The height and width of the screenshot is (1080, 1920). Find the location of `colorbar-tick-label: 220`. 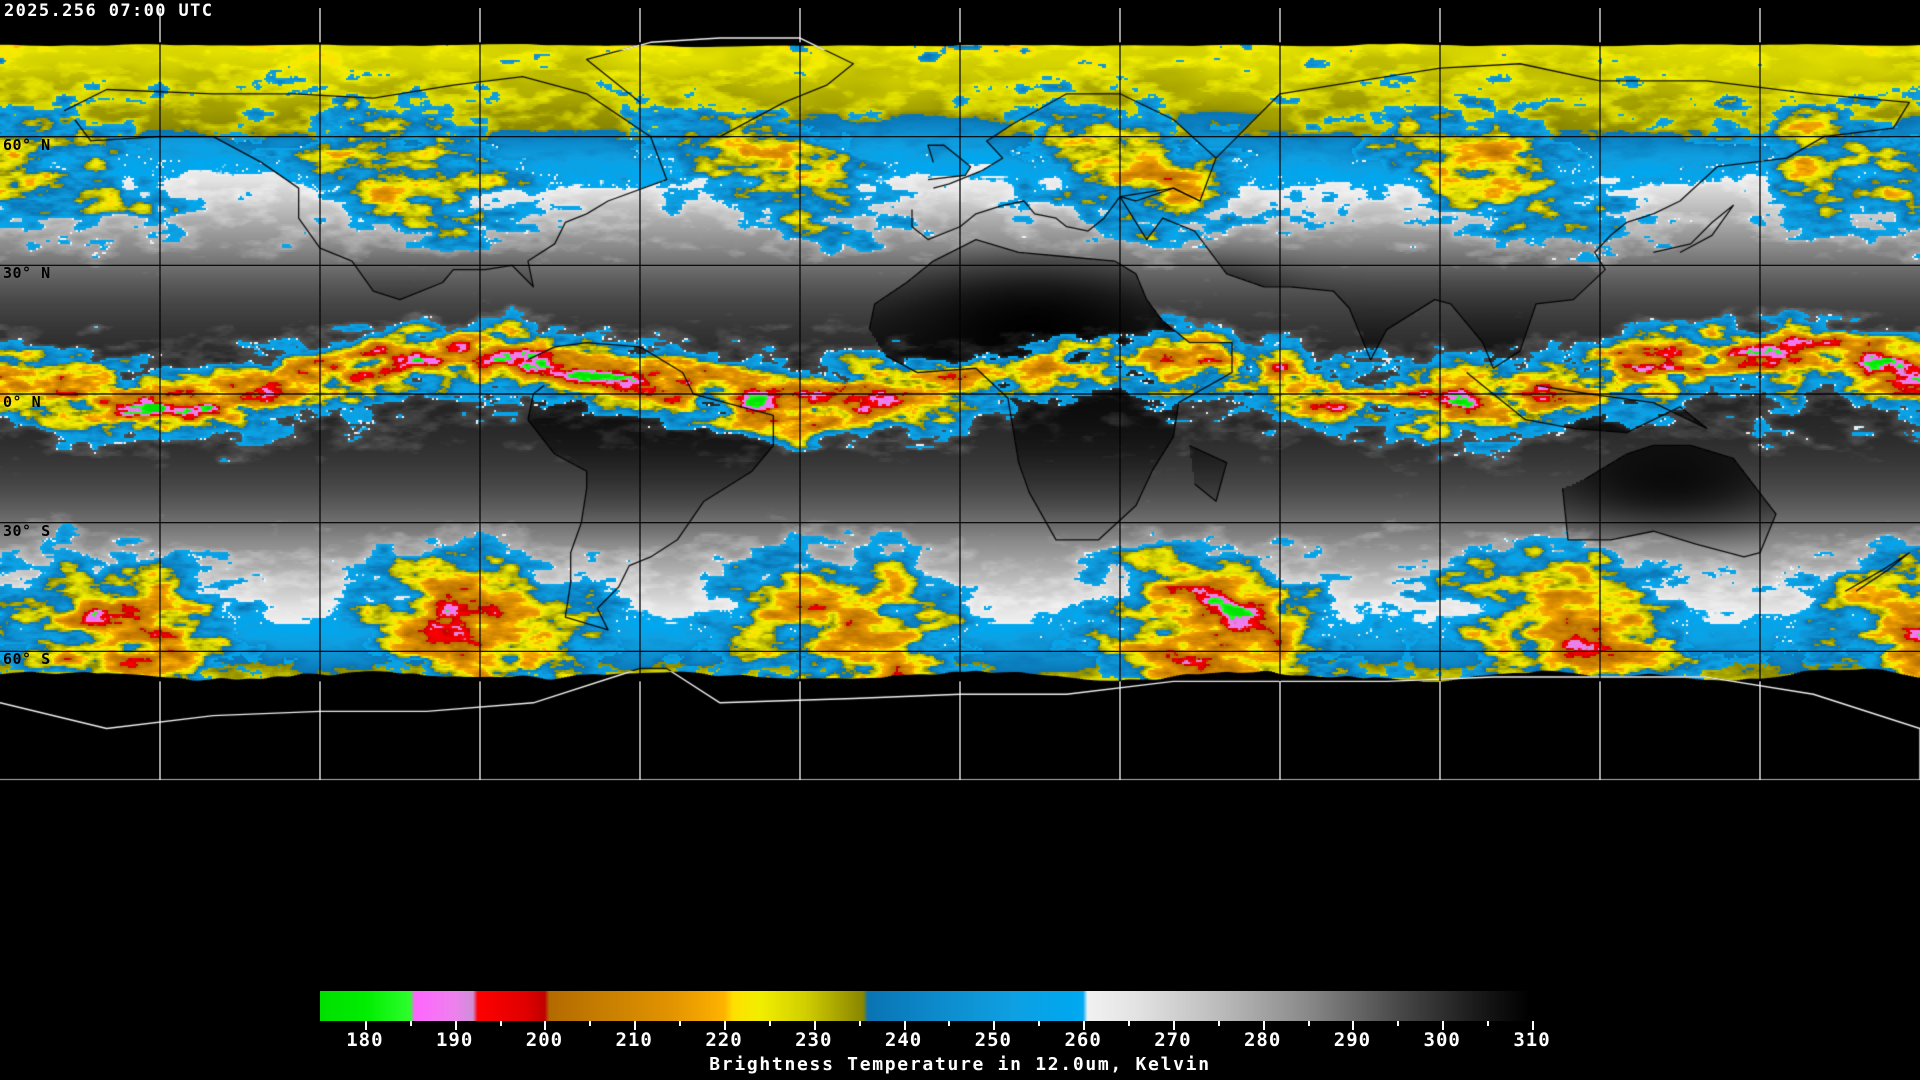

colorbar-tick-label: 220 is located at coordinates (724, 1040).